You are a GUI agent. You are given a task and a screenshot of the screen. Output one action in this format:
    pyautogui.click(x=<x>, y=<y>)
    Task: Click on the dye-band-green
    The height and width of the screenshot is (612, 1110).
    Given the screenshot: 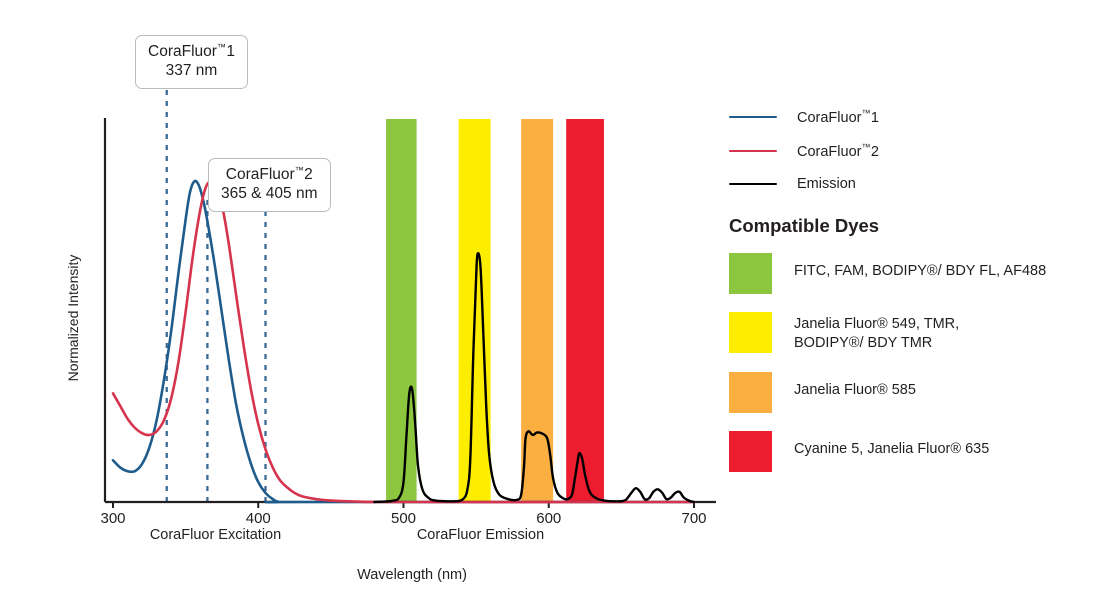 What is the action you would take?
    pyautogui.click(x=401, y=310)
    